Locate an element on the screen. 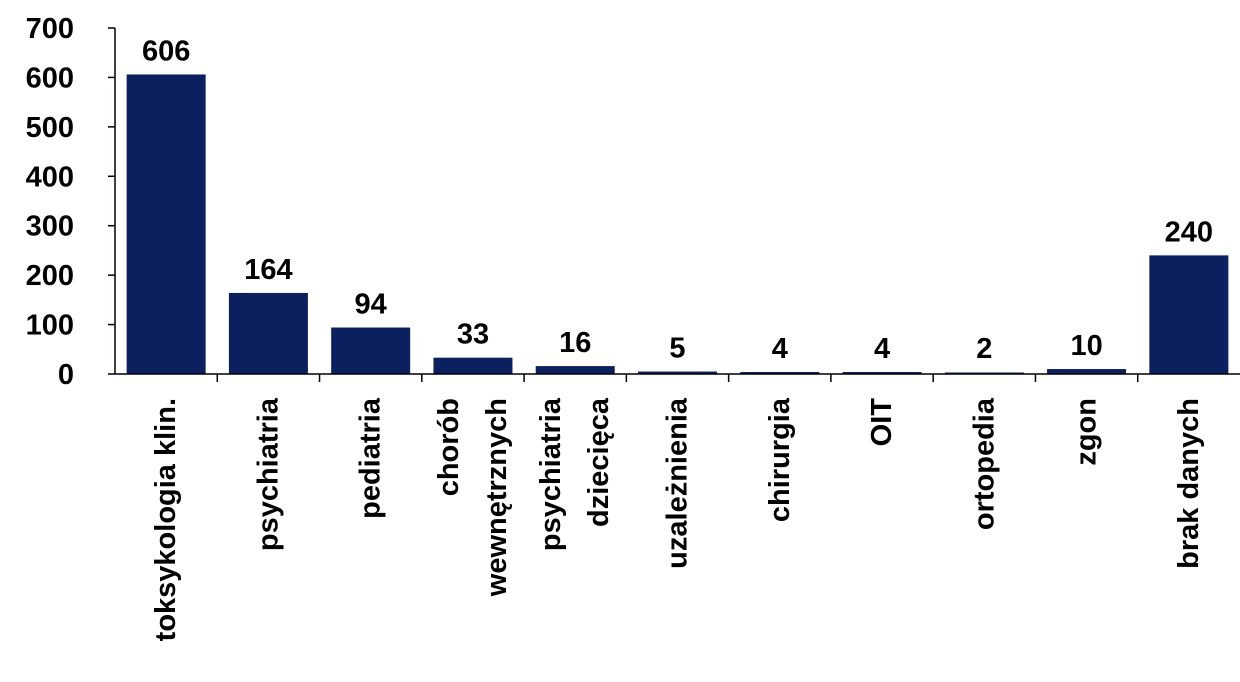 The width and height of the screenshot is (1240, 682). bar-value-label: 240 is located at coordinates (1189, 232).